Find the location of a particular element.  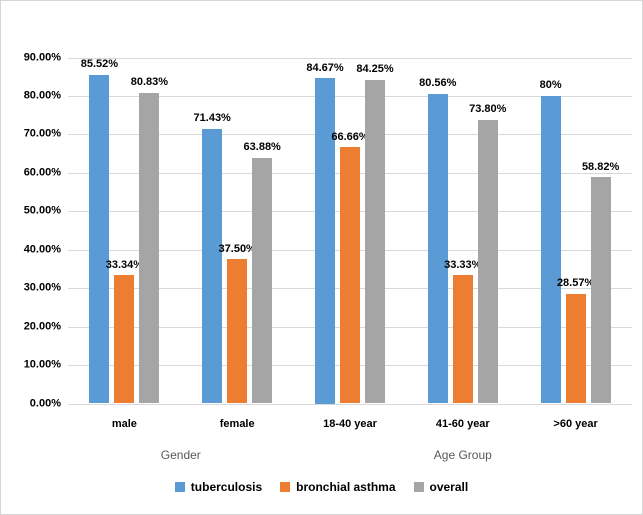

y-axis-tick-label: 40.00% is located at coordinates (42, 249).